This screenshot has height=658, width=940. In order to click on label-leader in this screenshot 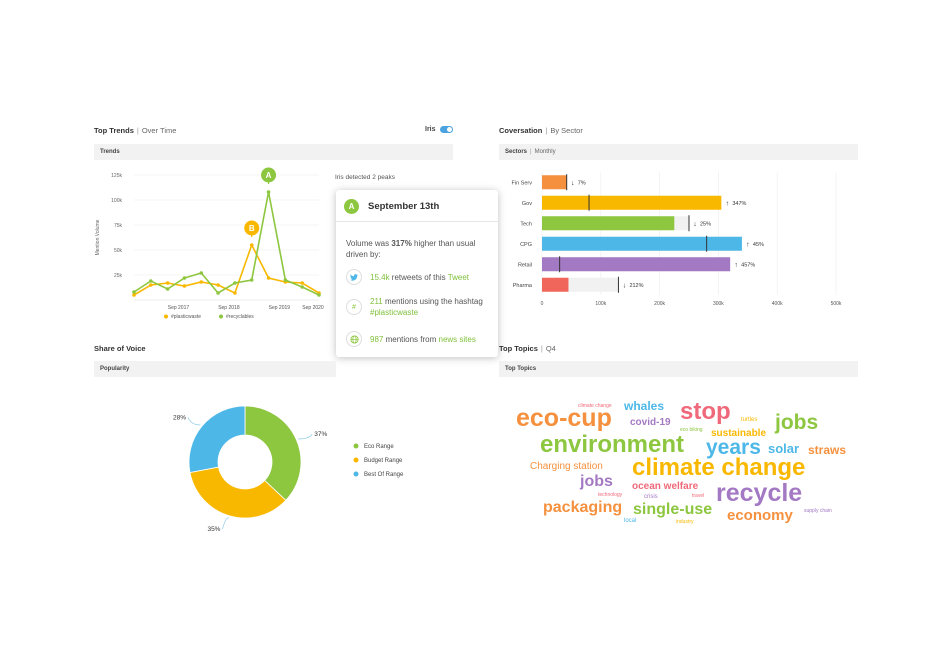, I will do `click(194, 421)`.